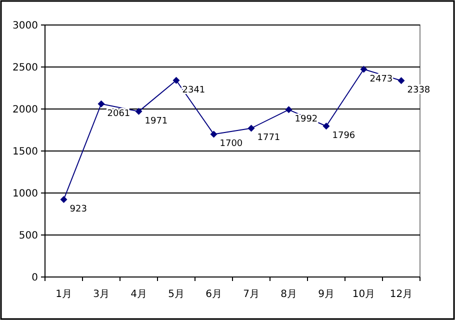 This screenshot has height=320, width=455. Describe the element at coordinates (251, 294) in the screenshot. I see `x-tick-label: 7月` at that location.